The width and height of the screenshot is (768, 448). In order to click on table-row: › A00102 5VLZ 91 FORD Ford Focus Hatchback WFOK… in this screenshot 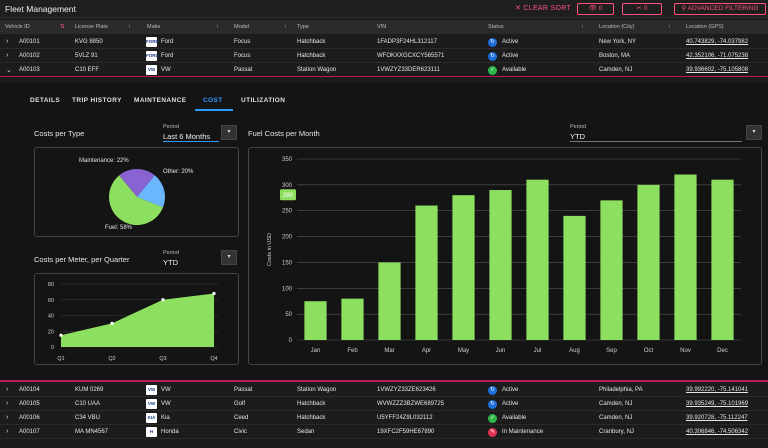, I will do `click(384, 56)`.